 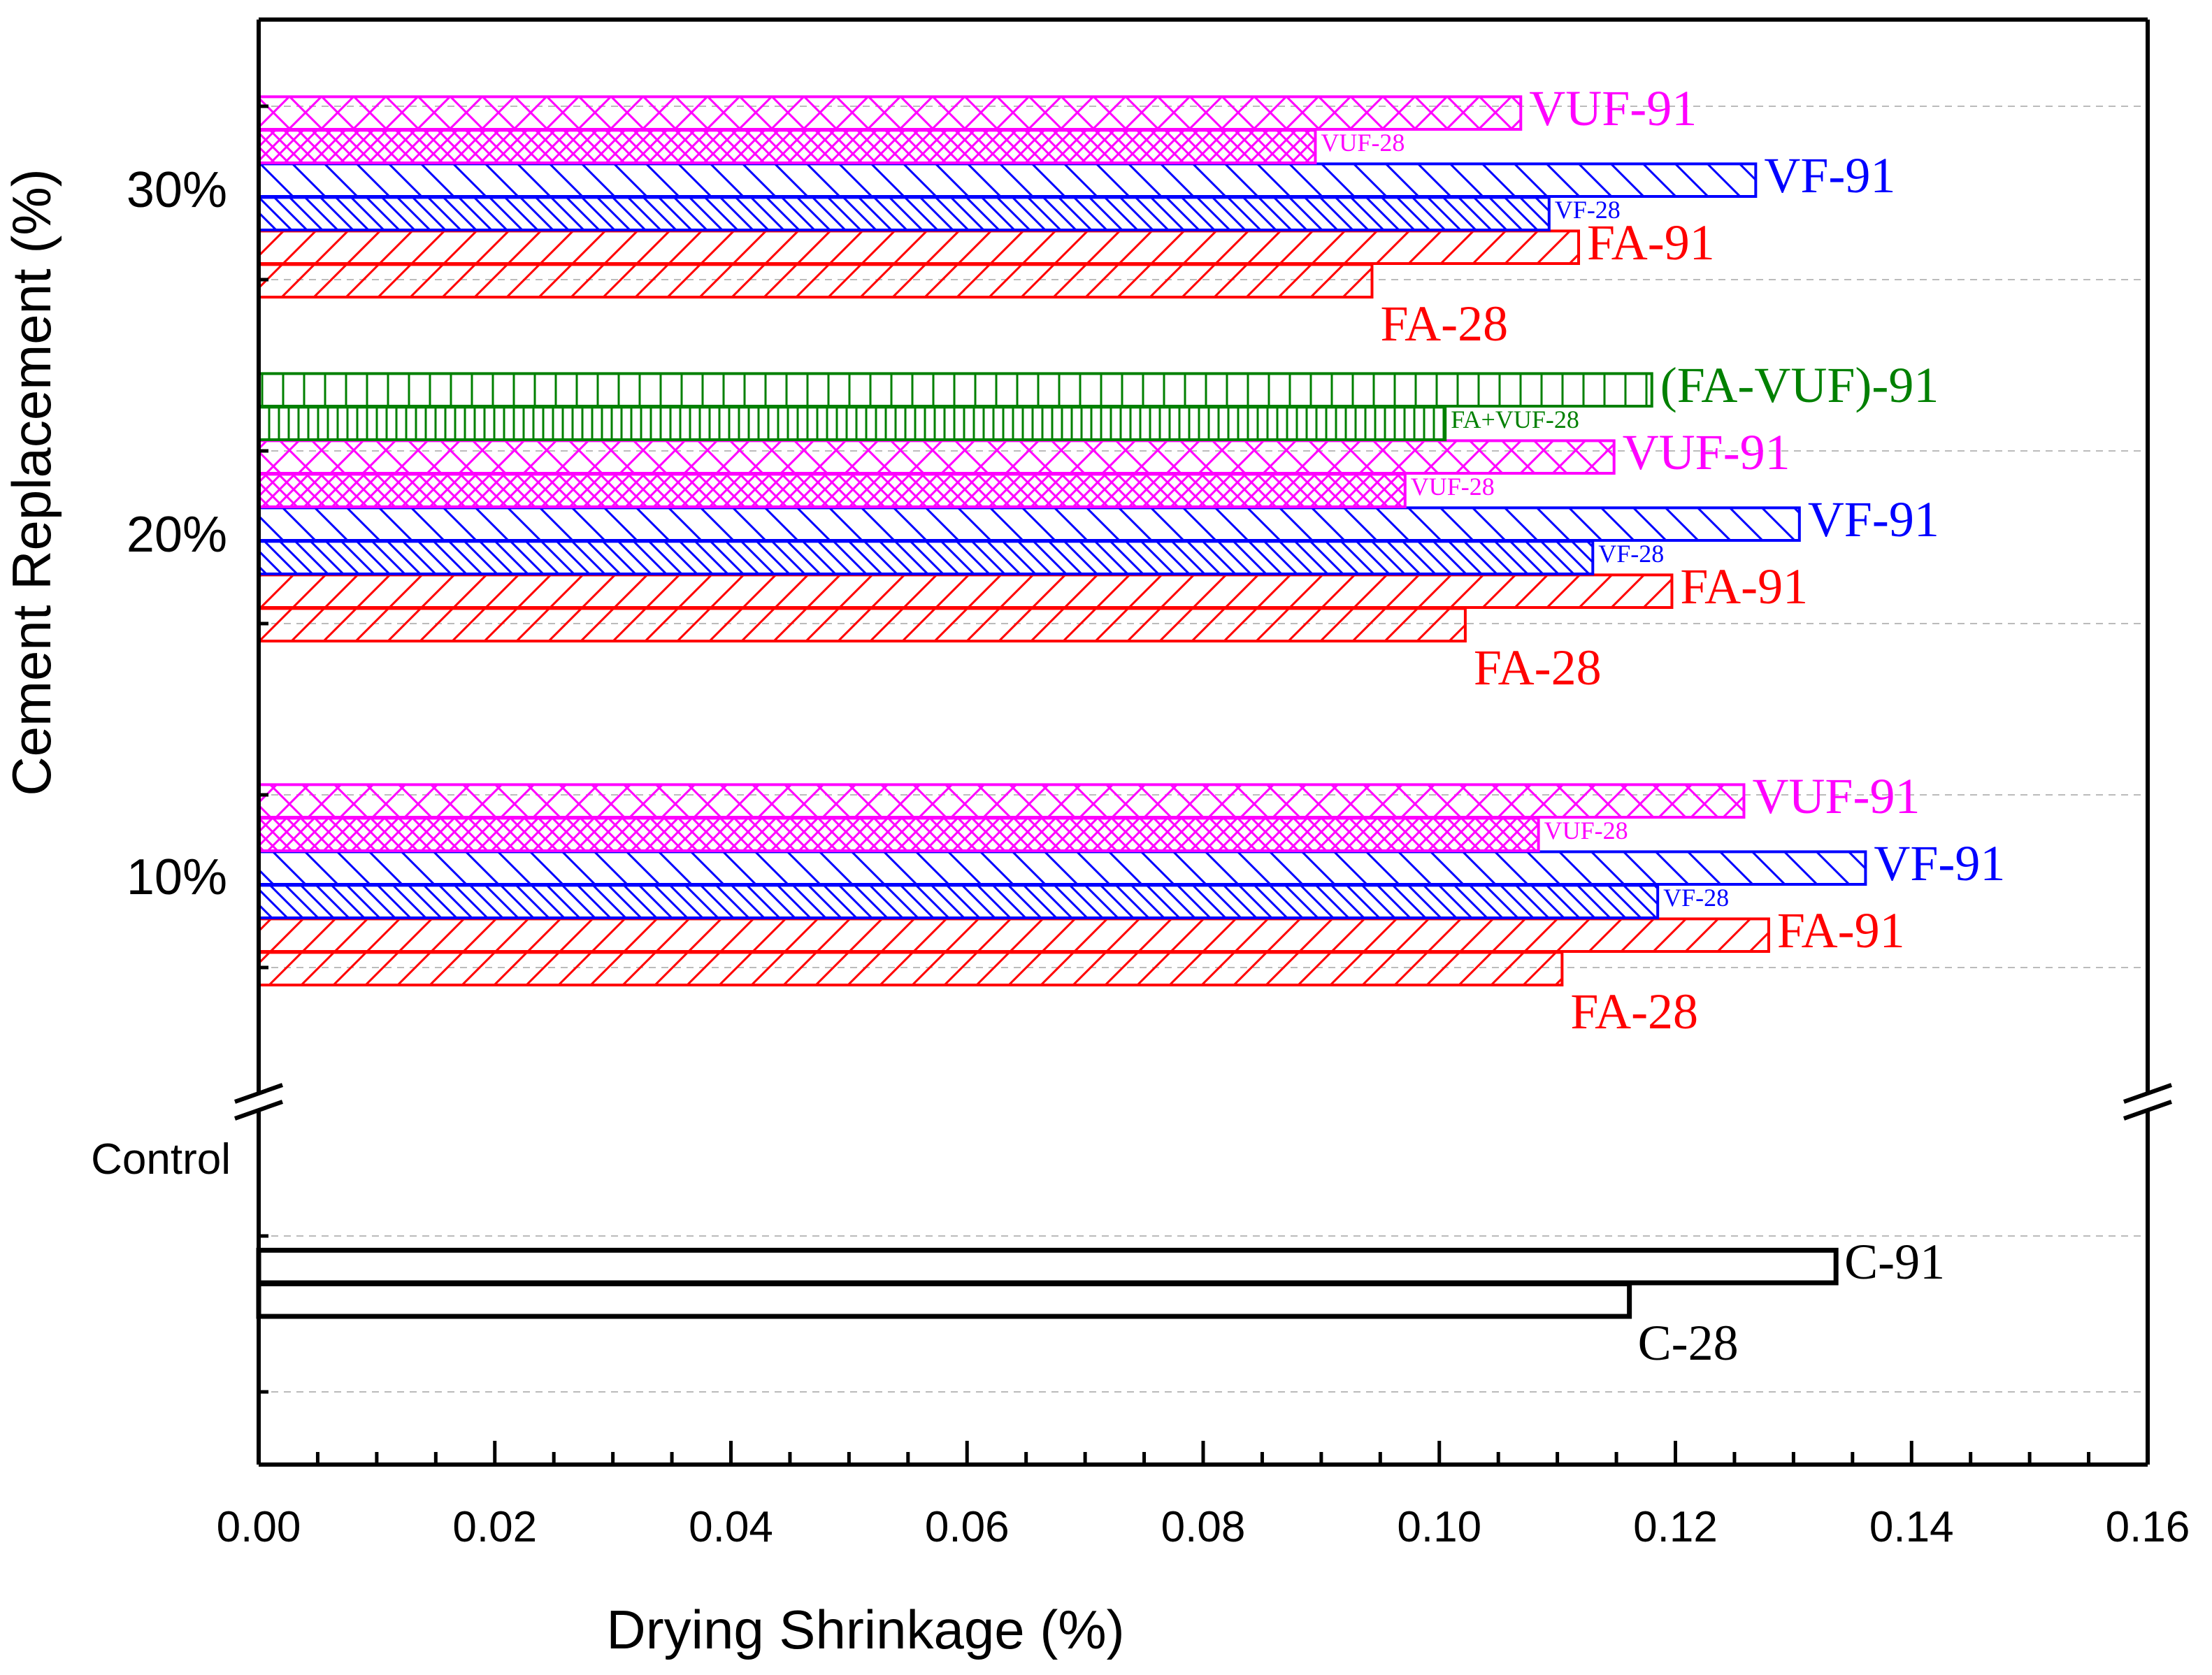 What do you see at coordinates (31, 482) in the screenshot?
I see `y-axis-title: Cement Replacement (%)` at bounding box center [31, 482].